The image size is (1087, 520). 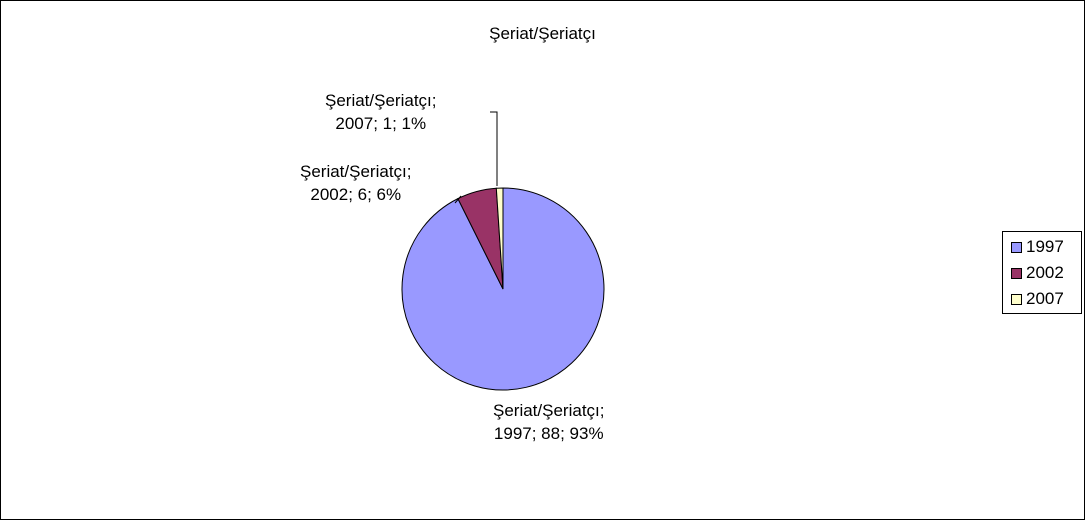 What do you see at coordinates (1045, 272) in the screenshot?
I see `legend-label-2002: 2002` at bounding box center [1045, 272].